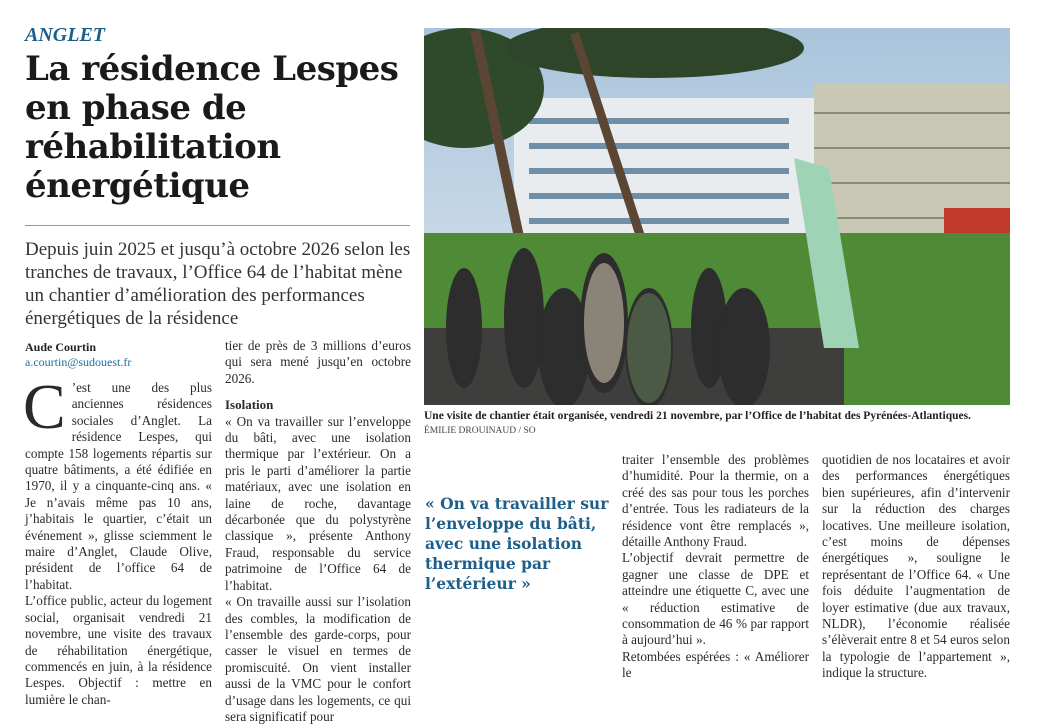 The height and width of the screenshot is (725, 1042). Describe the element at coordinates (78, 362) in the screenshot. I see `author-email-link: a.courtin@sudouest.fr` at that location.